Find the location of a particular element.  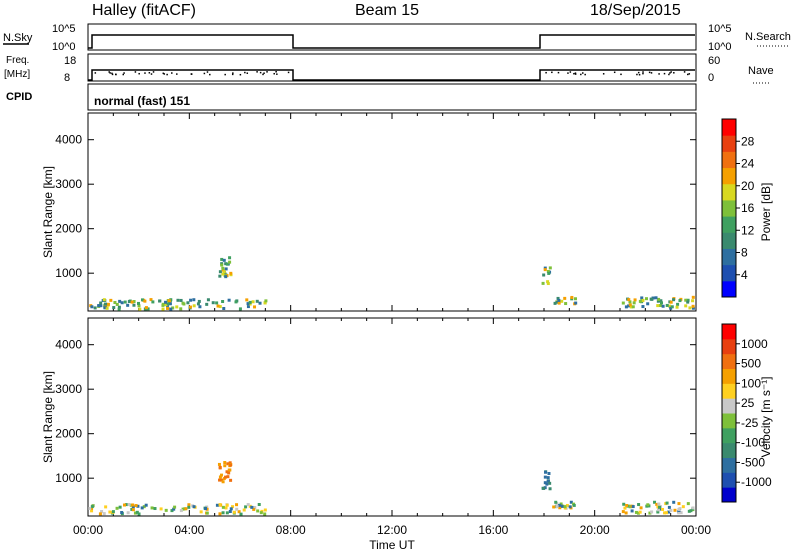

y-tick-label: 4000 is located at coordinates (68, 345).